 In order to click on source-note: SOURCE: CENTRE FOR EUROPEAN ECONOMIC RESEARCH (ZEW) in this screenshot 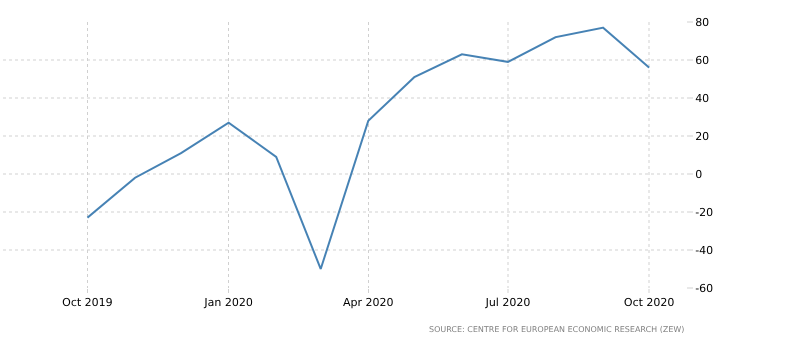, I will do `click(556, 329)`.